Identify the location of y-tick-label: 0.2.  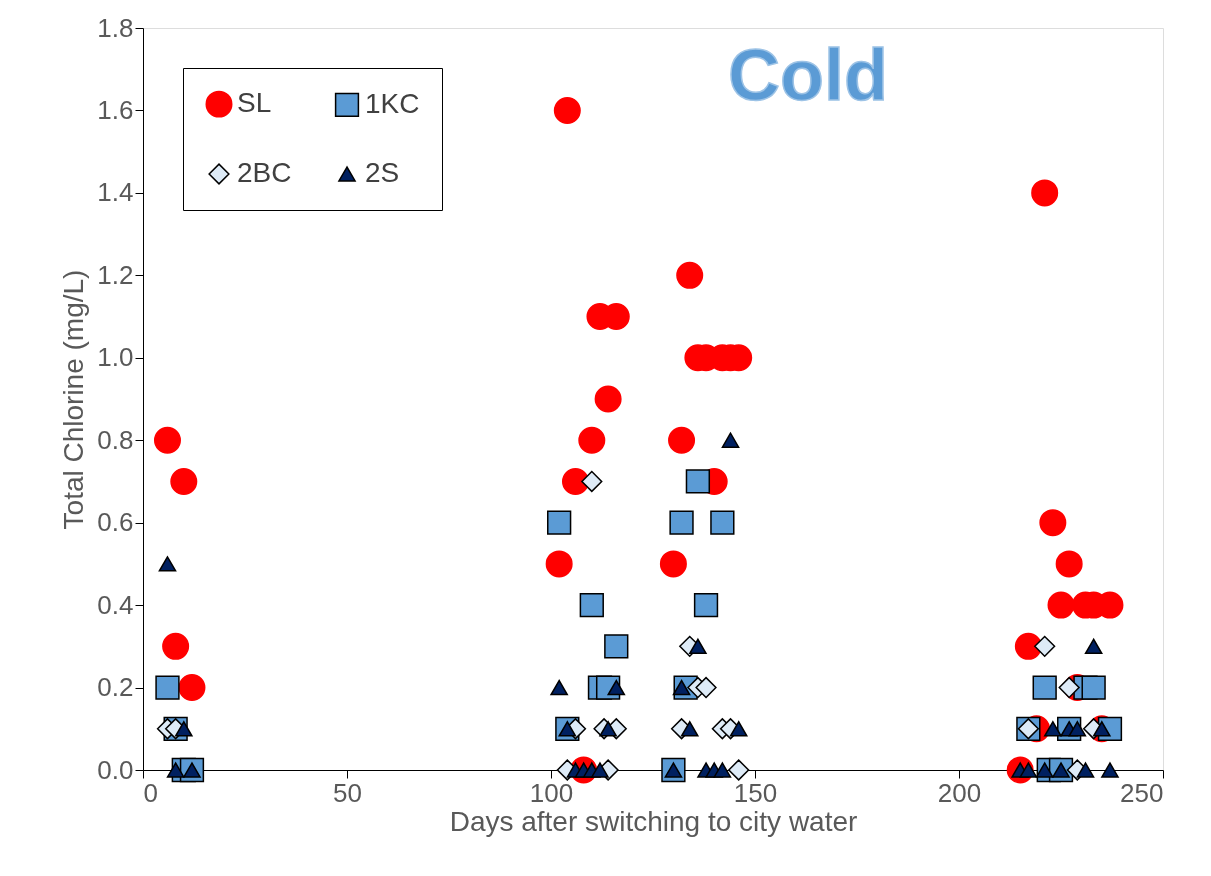
(115, 687).